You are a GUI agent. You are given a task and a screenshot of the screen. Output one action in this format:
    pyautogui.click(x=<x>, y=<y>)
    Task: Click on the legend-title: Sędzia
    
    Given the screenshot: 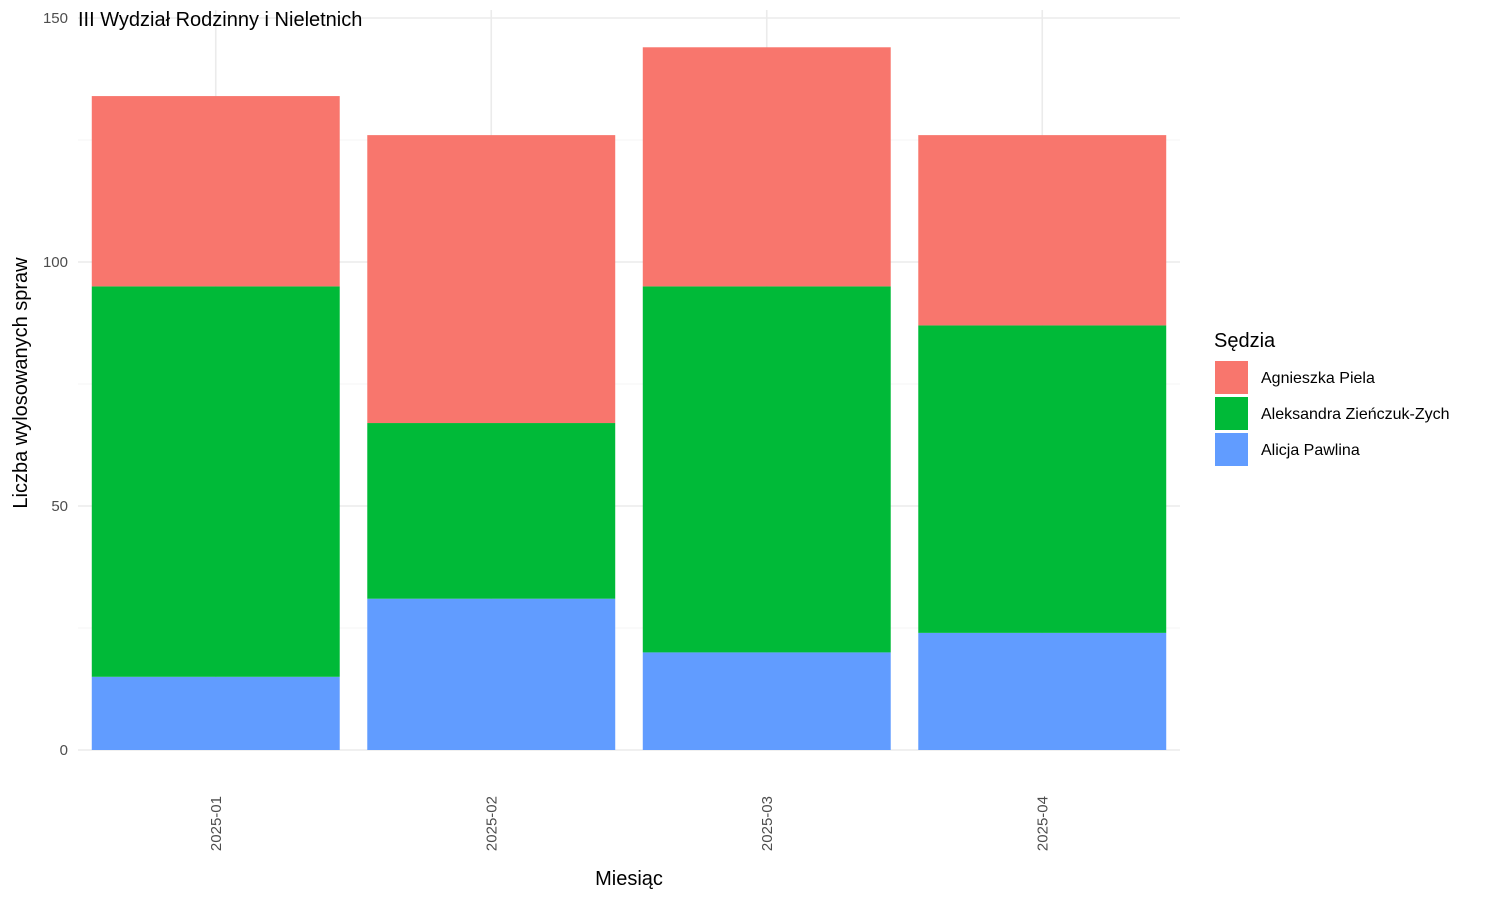 What is the action you would take?
    pyautogui.click(x=1245, y=341)
    